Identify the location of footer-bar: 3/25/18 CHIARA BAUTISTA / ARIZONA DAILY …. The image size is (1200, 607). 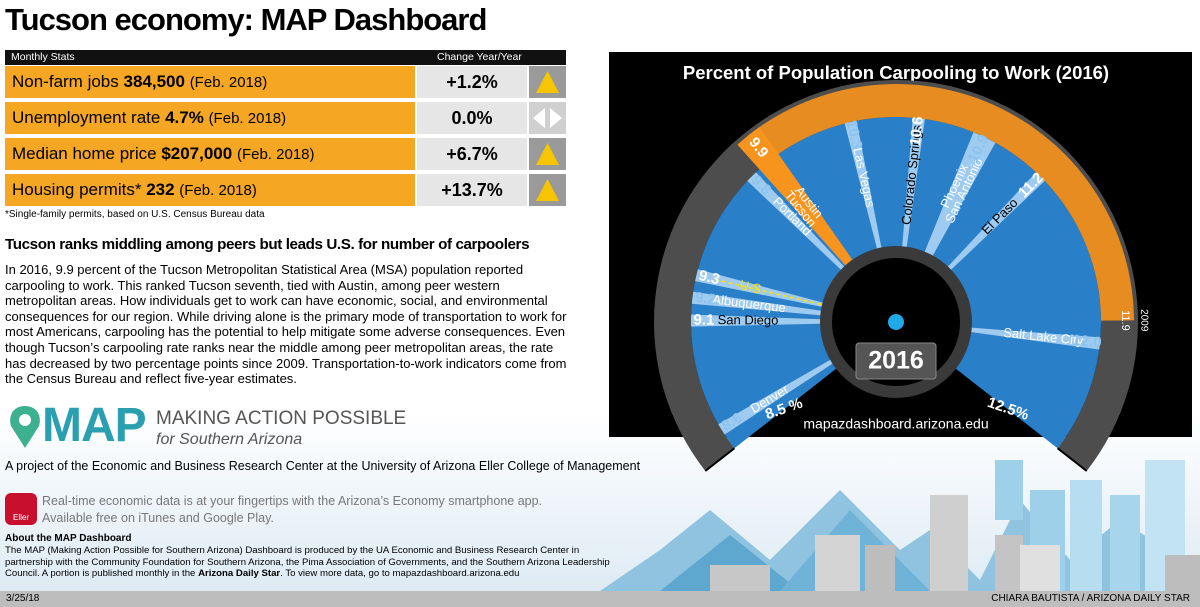
(600, 599).